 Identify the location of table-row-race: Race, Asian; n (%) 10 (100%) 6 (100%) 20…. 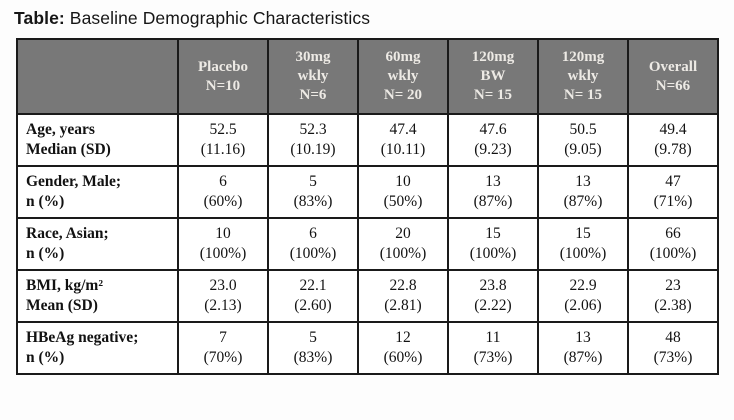
(367, 244).